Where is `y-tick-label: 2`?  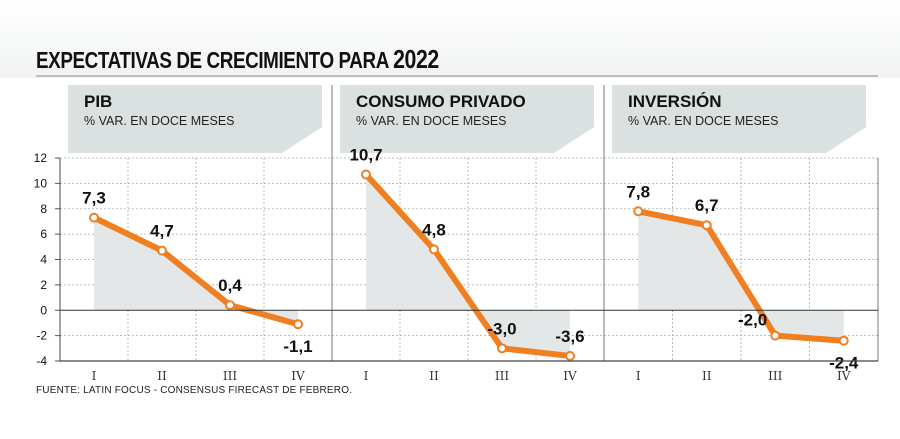
y-tick-label: 2 is located at coordinates (43, 285).